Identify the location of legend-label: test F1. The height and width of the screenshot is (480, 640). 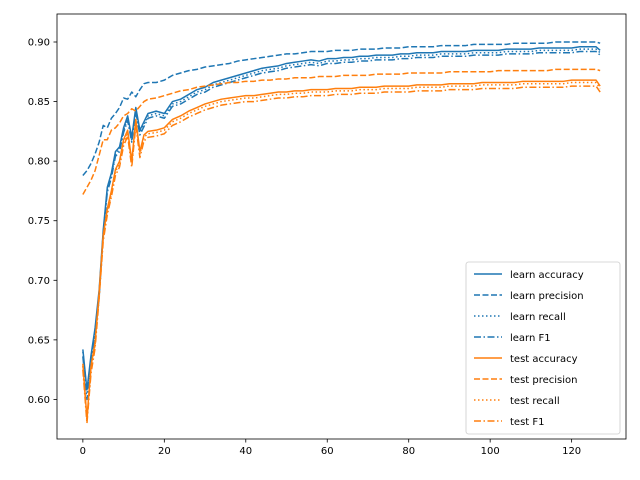
(527, 422).